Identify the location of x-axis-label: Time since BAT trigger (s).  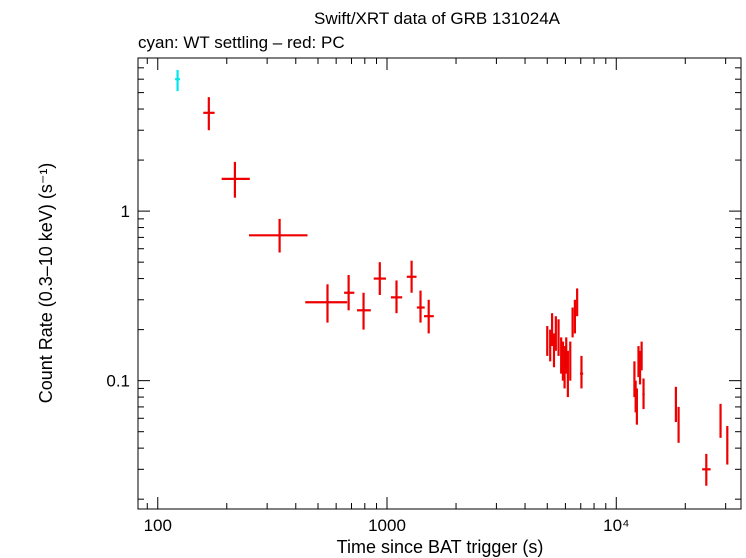
(440, 547).